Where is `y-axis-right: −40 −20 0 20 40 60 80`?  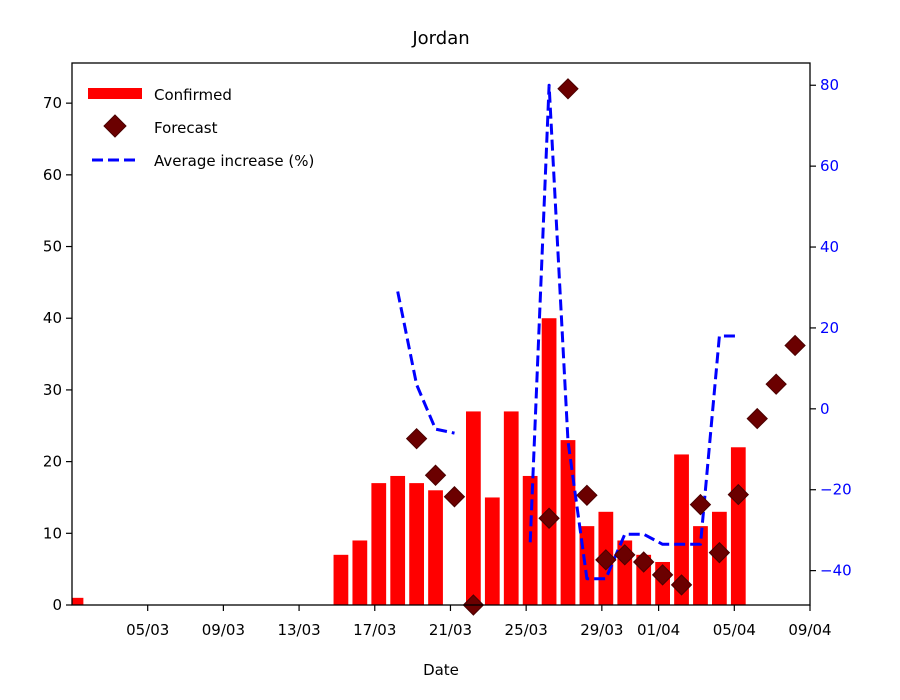 y-axis-right: −40 −20 0 20 40 60 80 is located at coordinates (831, 328).